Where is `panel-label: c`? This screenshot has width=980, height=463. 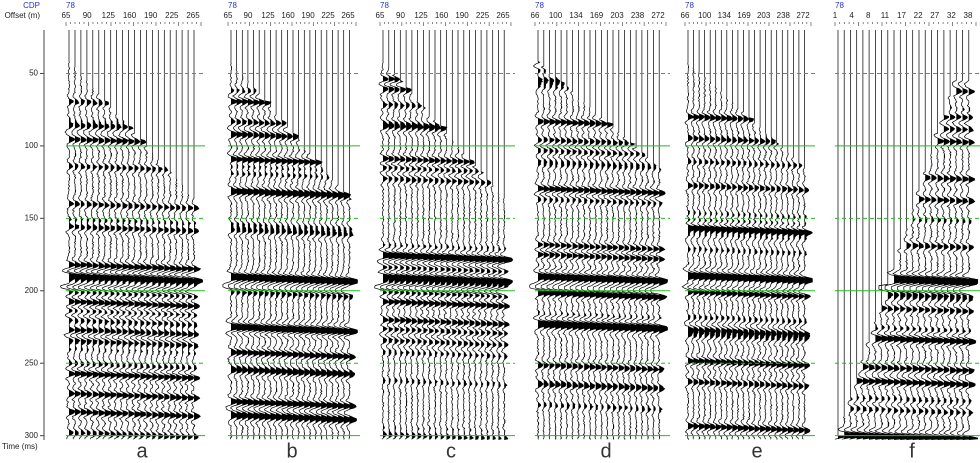
panel-label: c is located at coordinates (451, 451).